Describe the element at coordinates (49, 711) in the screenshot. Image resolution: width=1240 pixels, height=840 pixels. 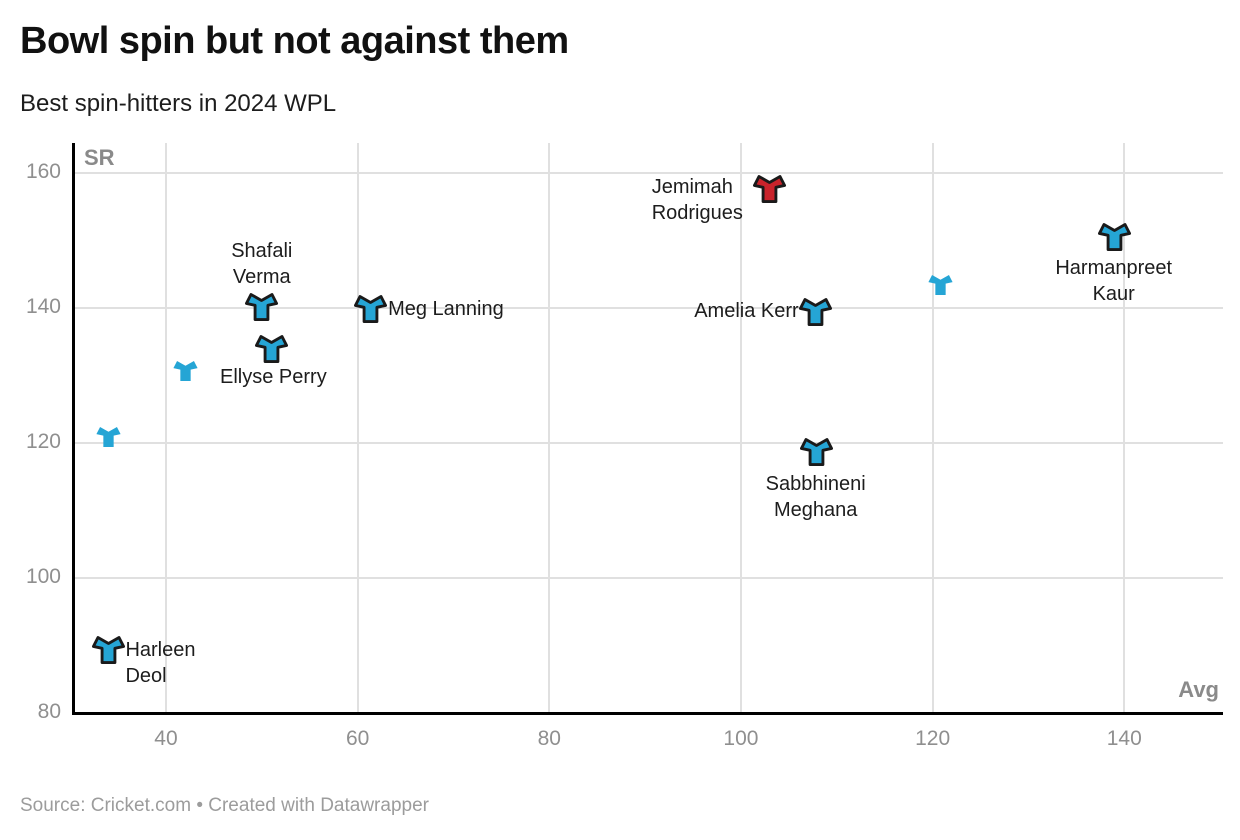
I see `y-tick-label: 80` at that location.